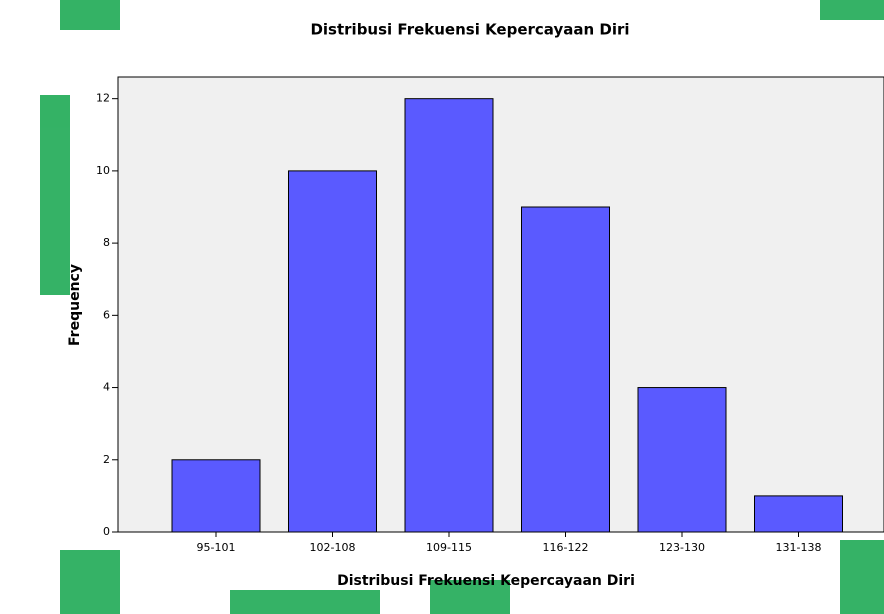 The image size is (884, 614). What do you see at coordinates (333, 547) in the screenshot?
I see `x-tick-label: 102-108` at bounding box center [333, 547].